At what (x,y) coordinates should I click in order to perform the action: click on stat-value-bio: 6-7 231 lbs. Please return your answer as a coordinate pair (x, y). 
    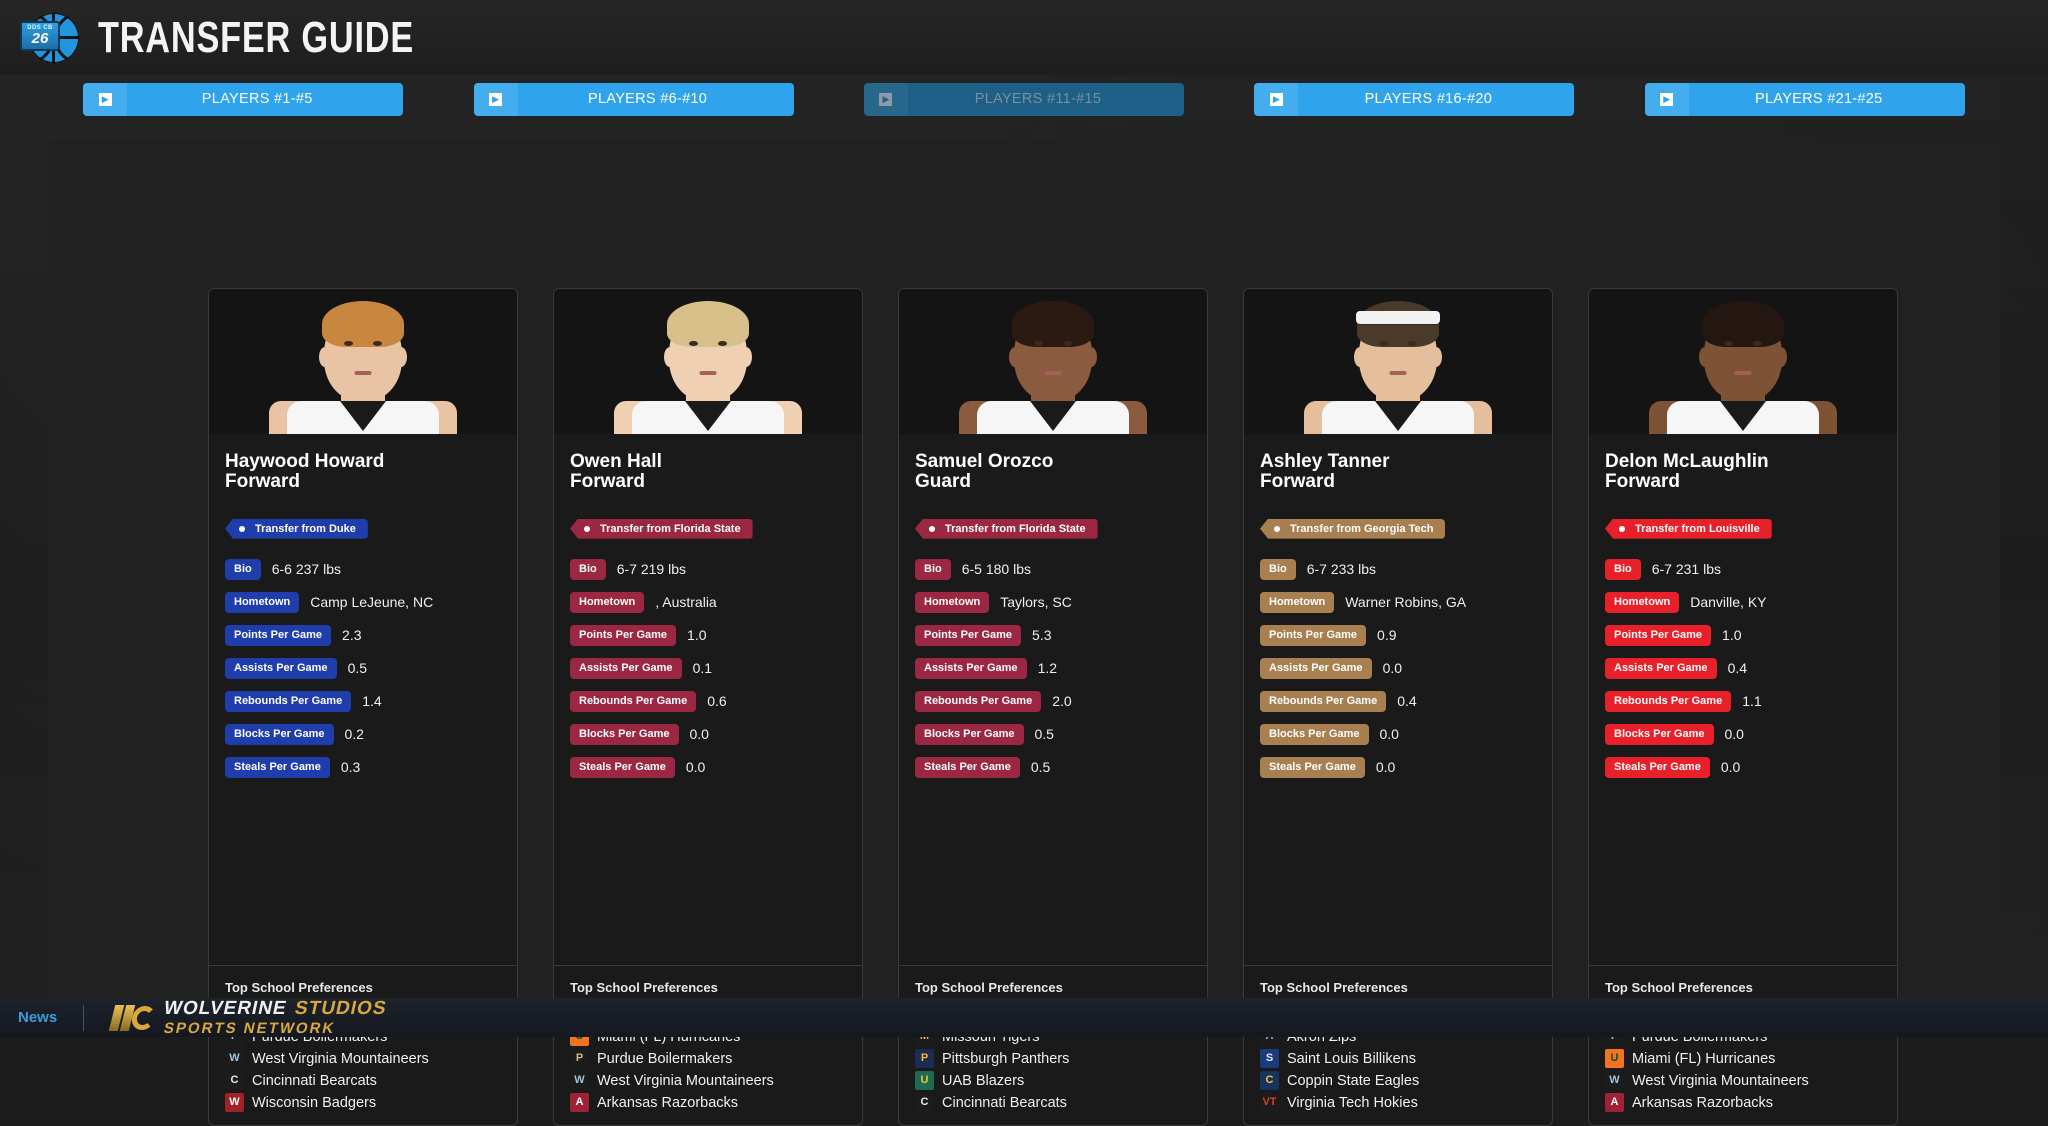
    Looking at the image, I should click on (1686, 569).